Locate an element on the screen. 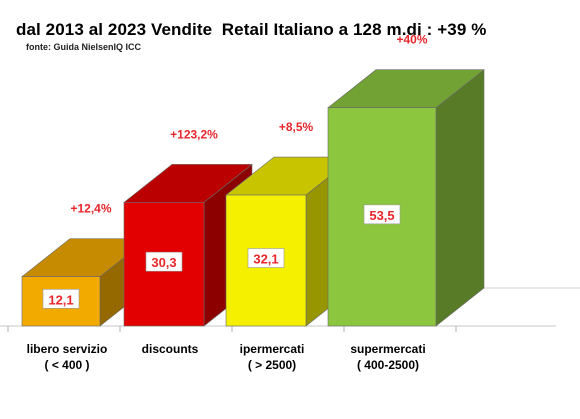  value-label: 53,5 is located at coordinates (381, 215).